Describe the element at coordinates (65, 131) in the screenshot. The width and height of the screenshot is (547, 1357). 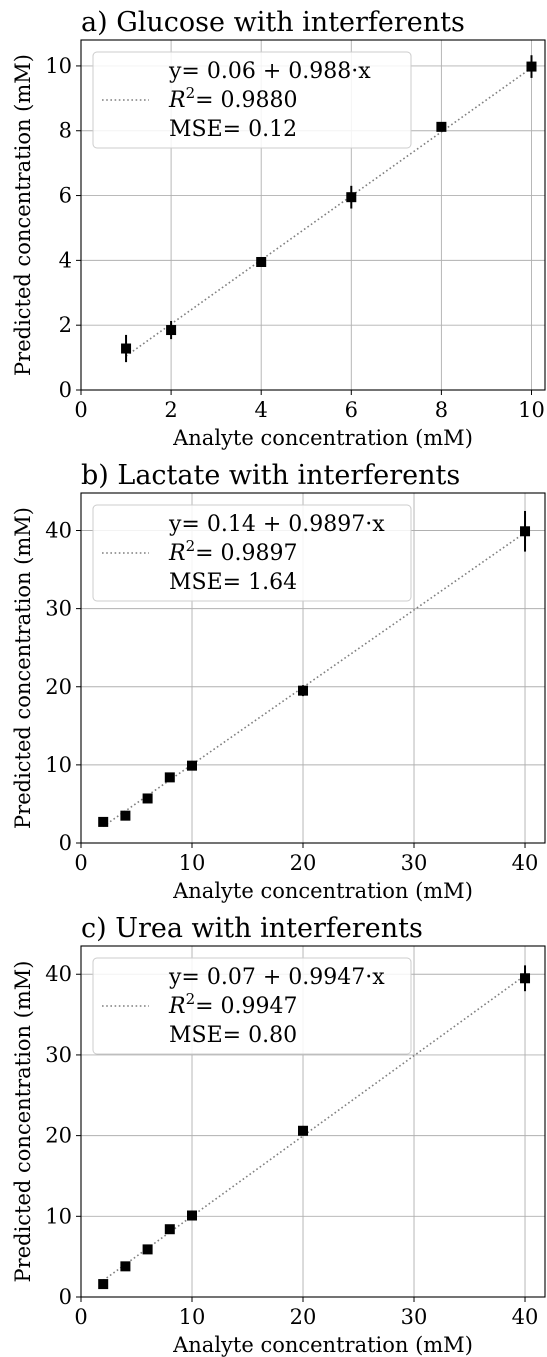
I see `y-tick-label: 8` at that location.